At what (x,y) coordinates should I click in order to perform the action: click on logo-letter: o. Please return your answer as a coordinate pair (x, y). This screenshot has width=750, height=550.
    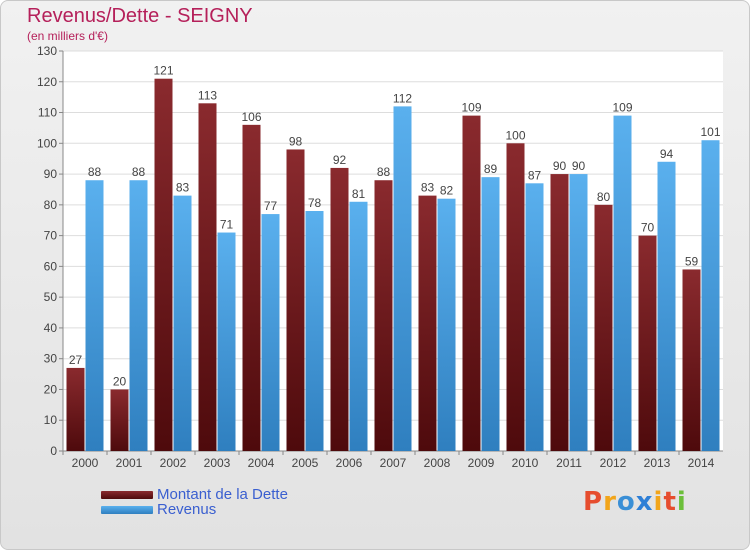
    Looking at the image, I should click on (626, 502).